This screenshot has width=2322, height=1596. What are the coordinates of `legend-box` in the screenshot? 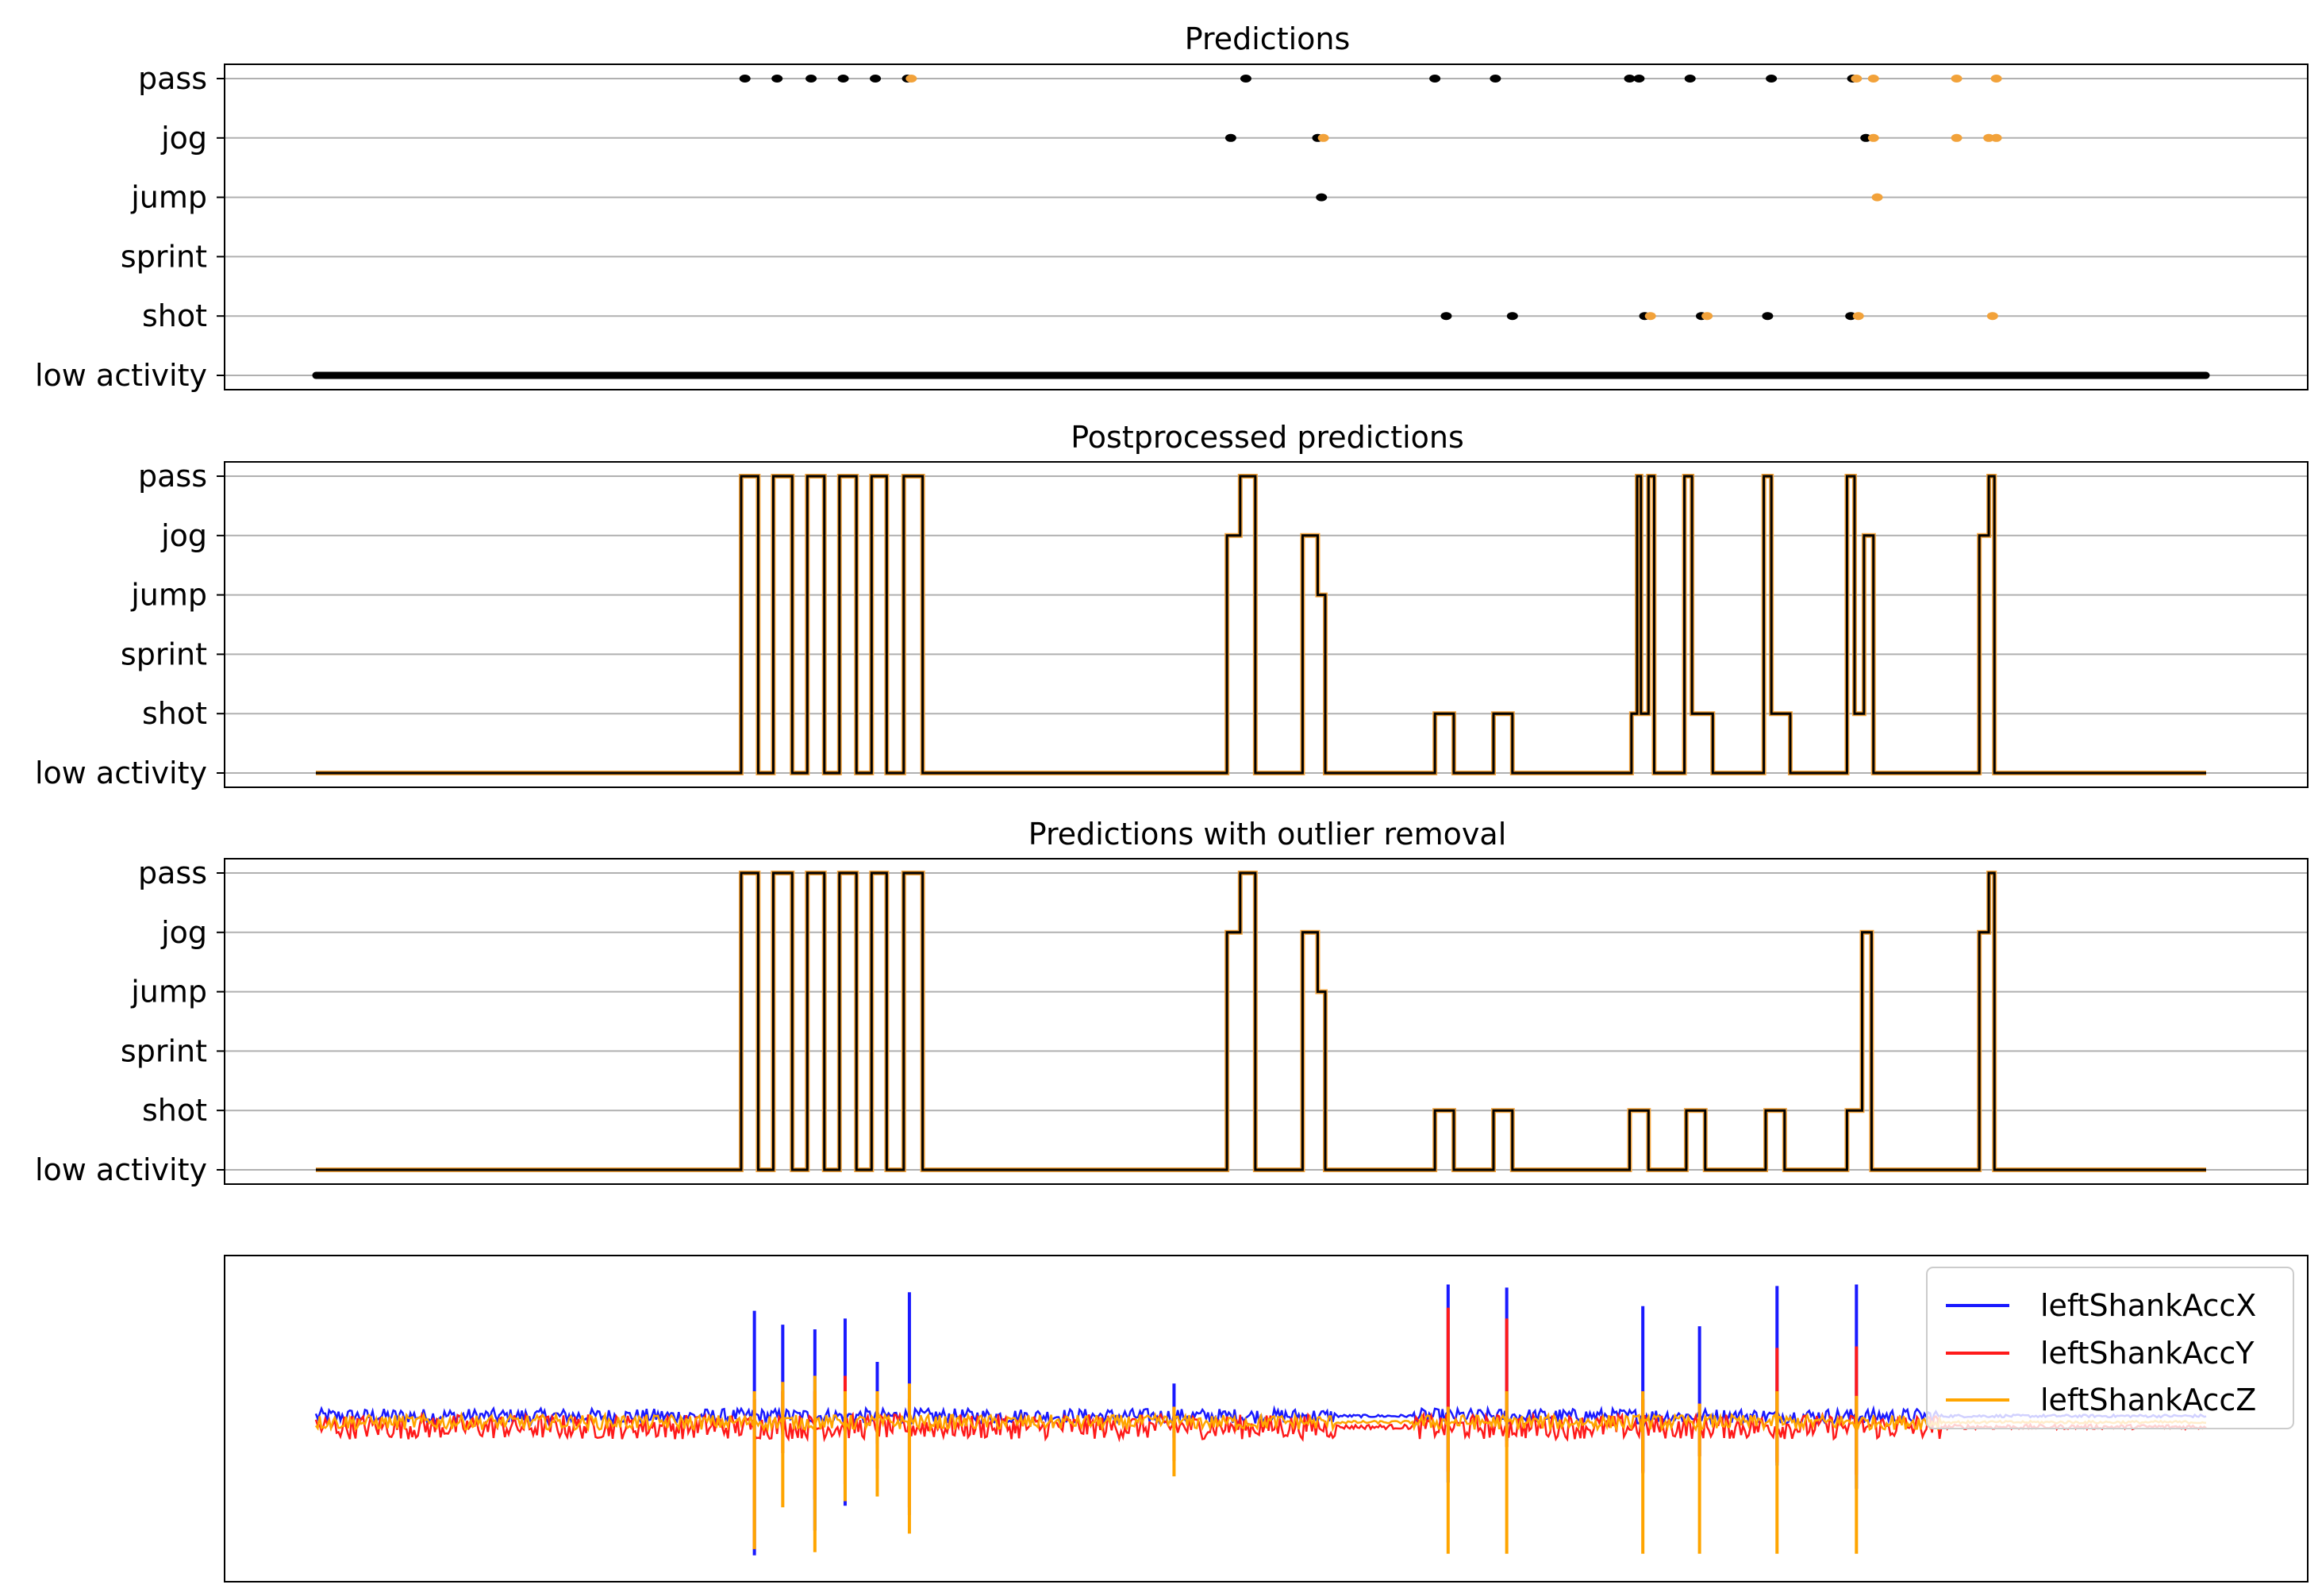 It's located at (2110, 1348).